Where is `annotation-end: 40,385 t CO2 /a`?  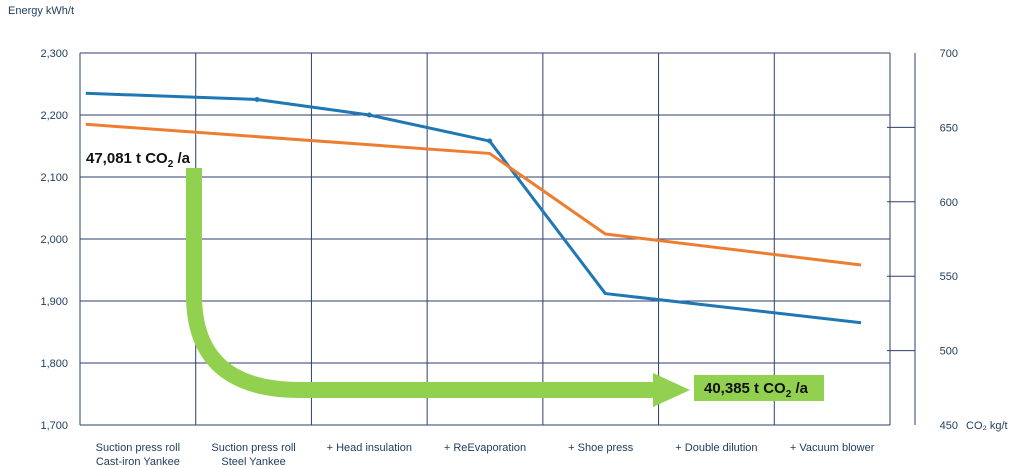
annotation-end: 40,385 t CO2 /a is located at coordinates (759, 388).